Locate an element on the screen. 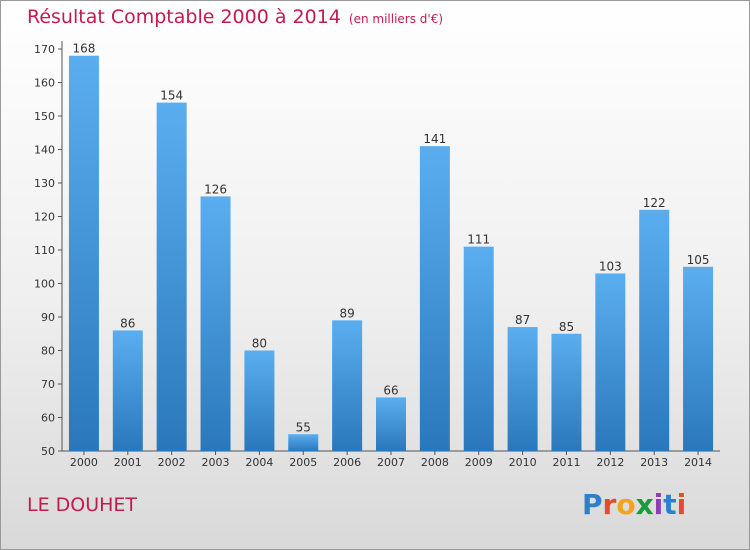  bar-2007 is located at coordinates (391, 424).